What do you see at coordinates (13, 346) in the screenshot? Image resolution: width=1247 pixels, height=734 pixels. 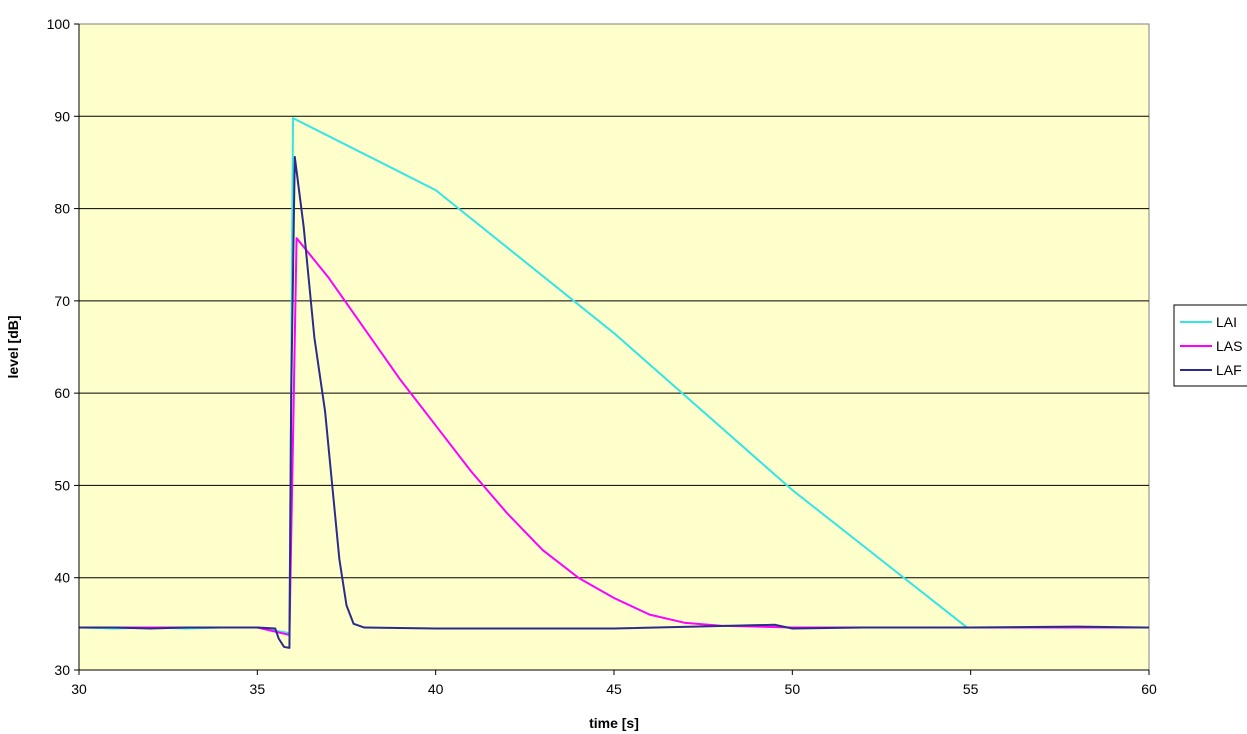 I see `y-axis-title: level [dB]` at bounding box center [13, 346].